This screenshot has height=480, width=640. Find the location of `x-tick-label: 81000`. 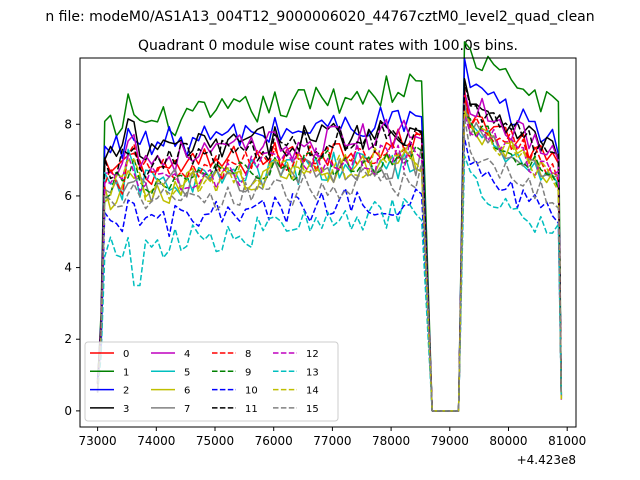

x-tick-label: 81000 is located at coordinates (567, 441).